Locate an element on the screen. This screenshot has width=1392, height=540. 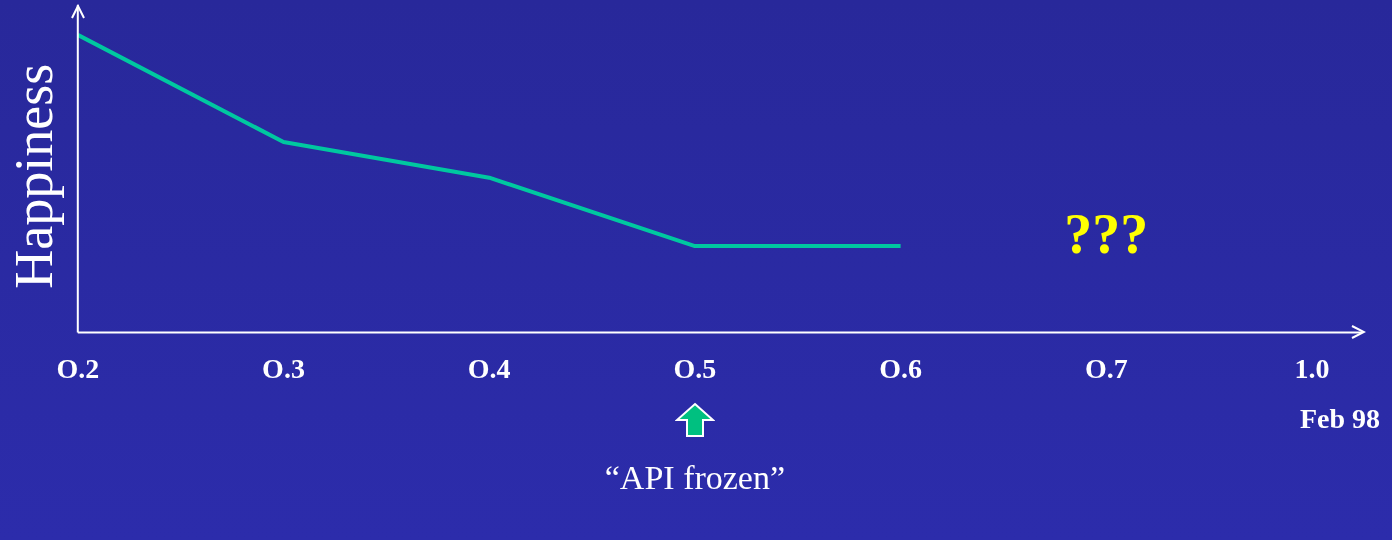
text: “API frozen” is located at coordinates (695, 478).